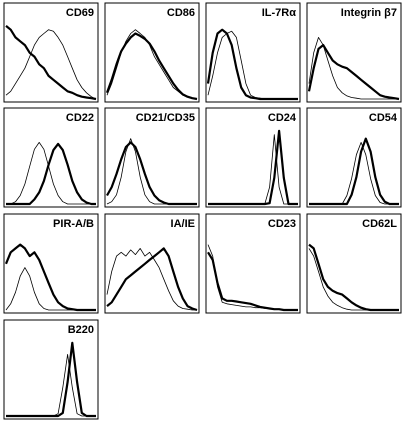 This screenshot has width=404, height=425. What do you see at coordinates (80, 118) in the screenshot?
I see `panel-label: CD22` at bounding box center [80, 118].